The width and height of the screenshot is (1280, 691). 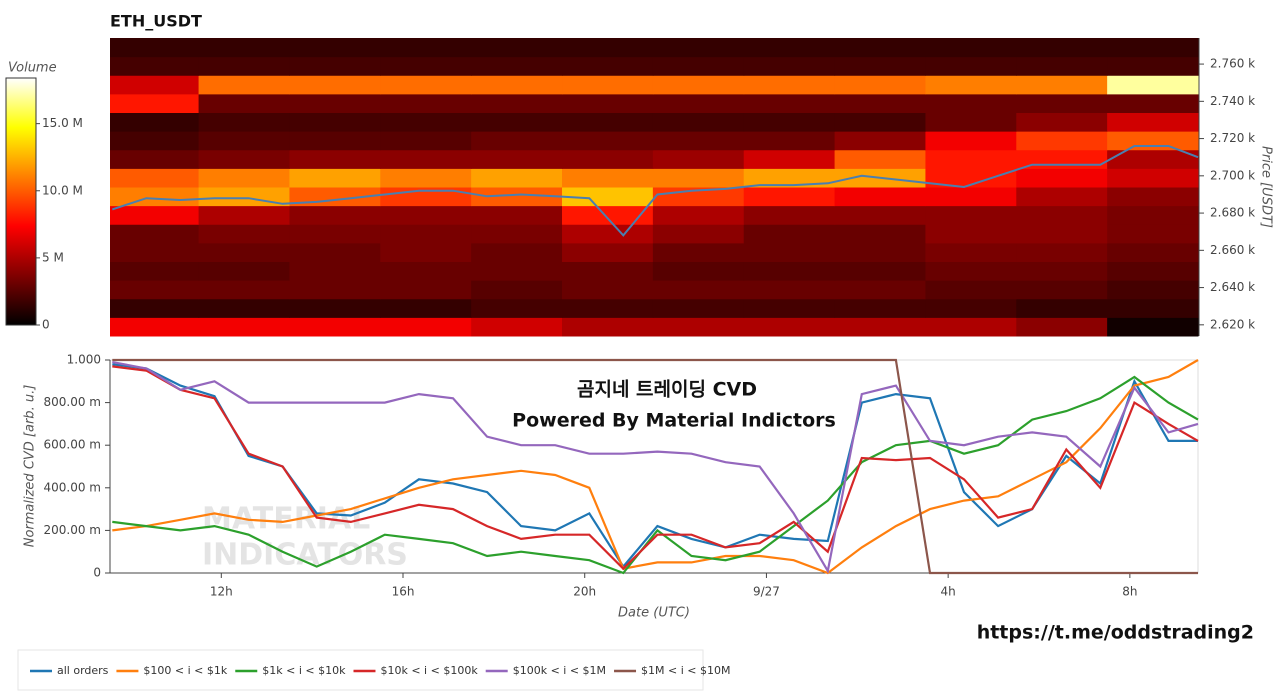 I want to click on x-axis-label: Date (UTC), so click(x=654, y=613).